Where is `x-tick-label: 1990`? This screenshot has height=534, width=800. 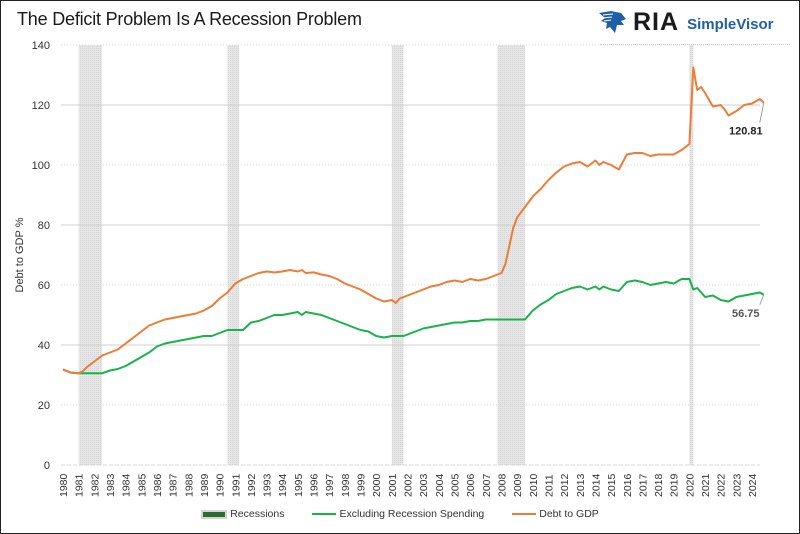
x-tick-label: 1990 is located at coordinates (221, 485).